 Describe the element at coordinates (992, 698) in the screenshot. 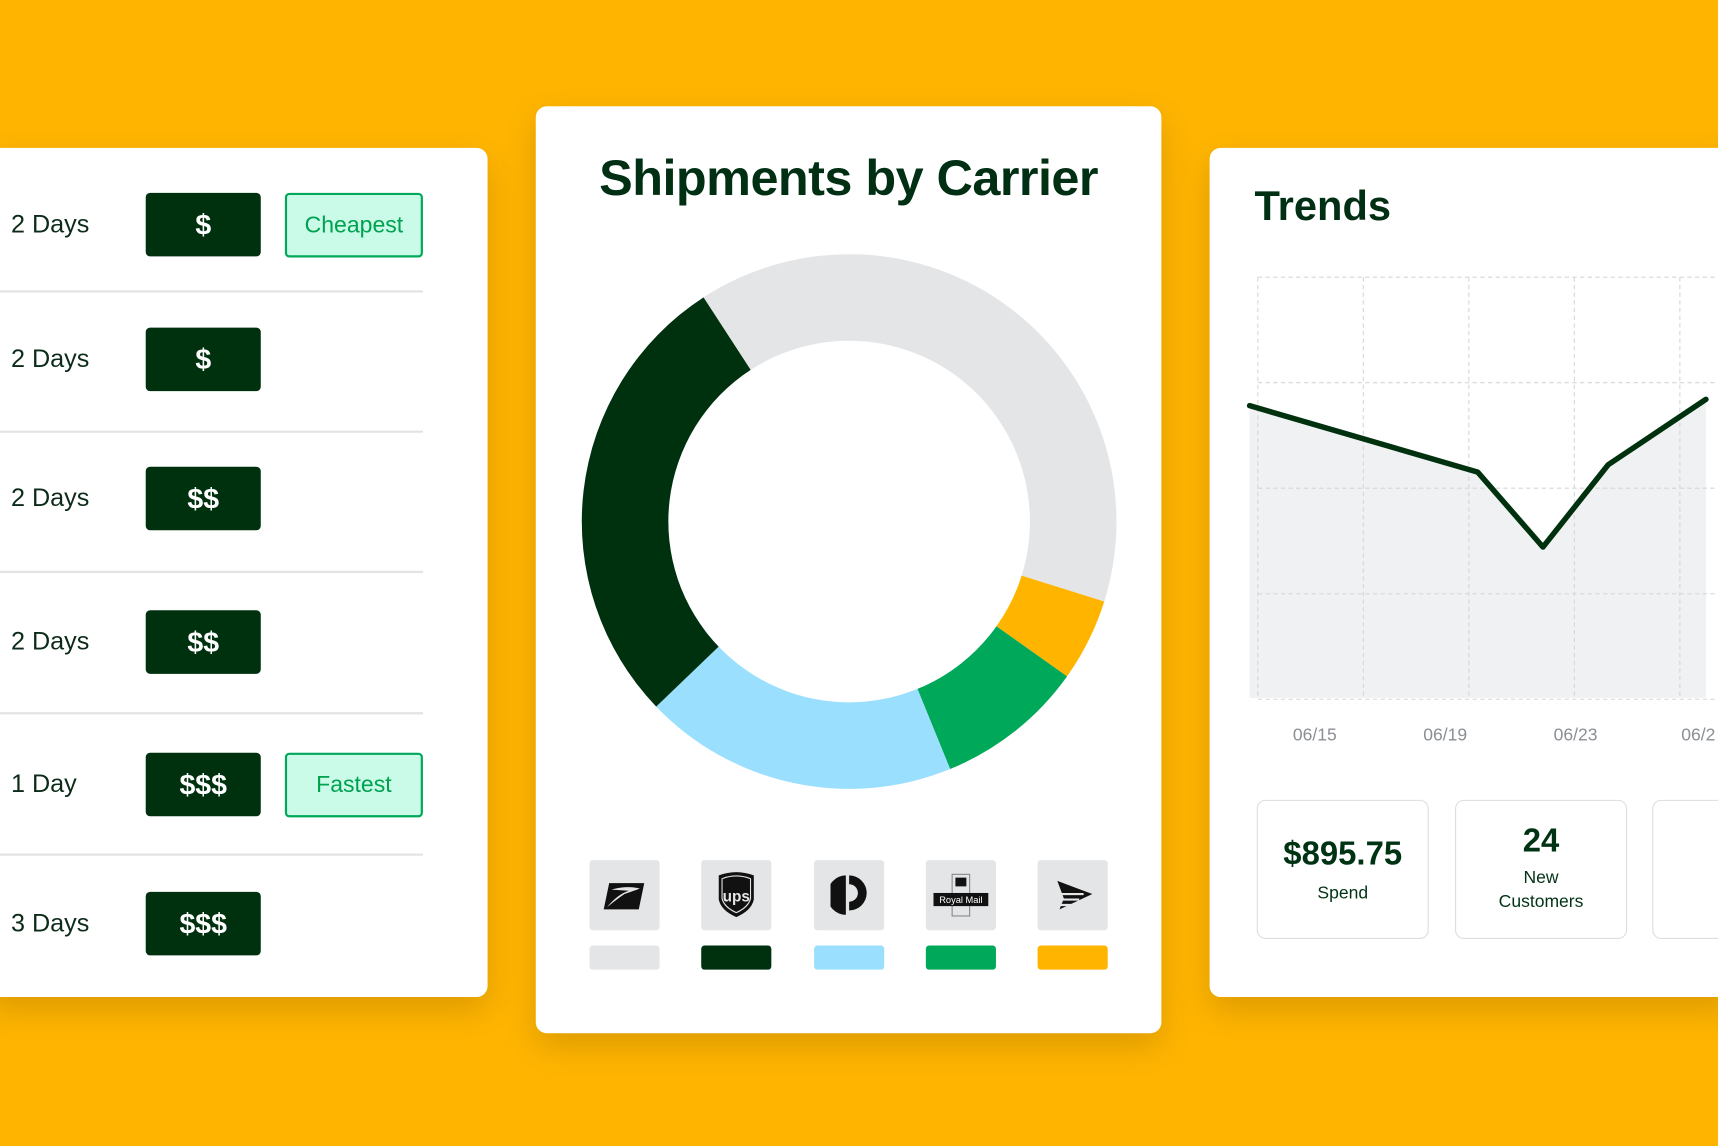

I see `donut-slice-royal-mail` at that location.